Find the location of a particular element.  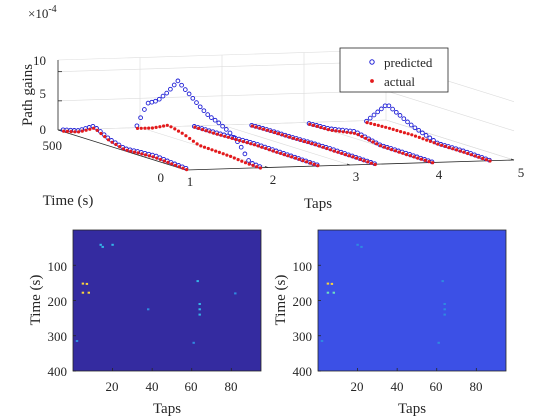

z-exponent-label: ×10⁻⁴ is located at coordinates (42, 12).